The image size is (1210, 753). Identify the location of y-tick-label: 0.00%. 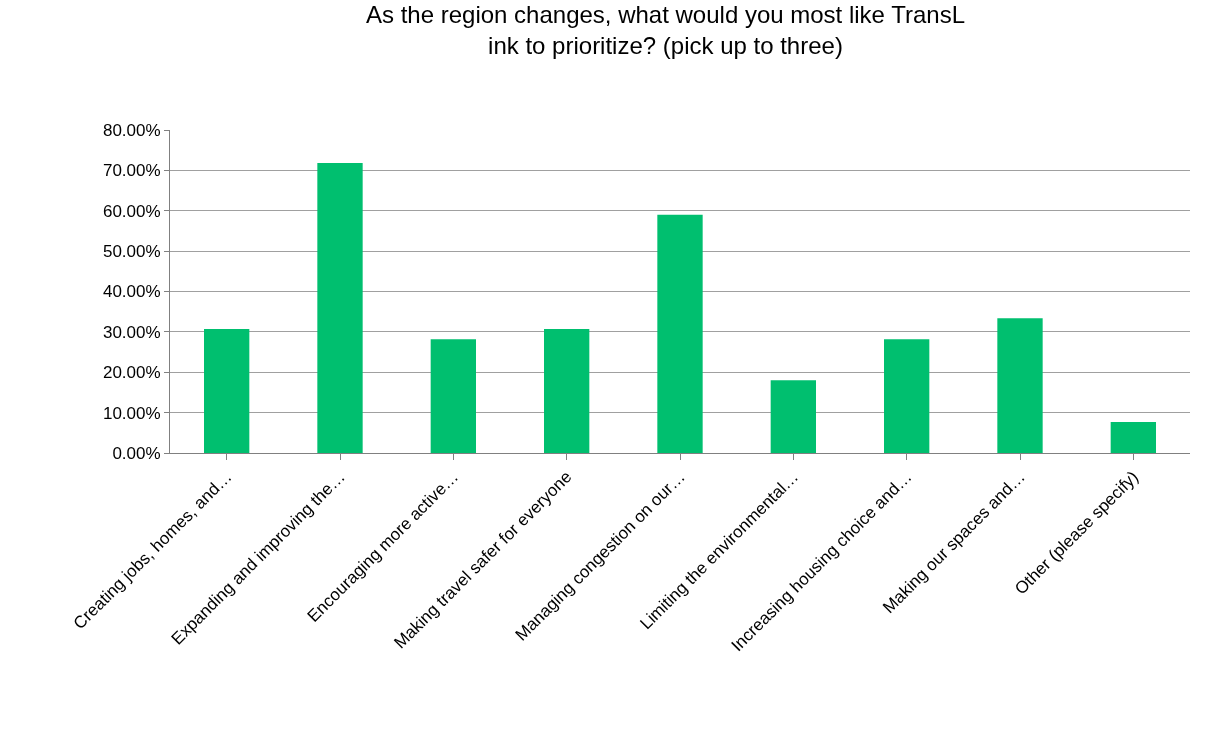
(136, 453).